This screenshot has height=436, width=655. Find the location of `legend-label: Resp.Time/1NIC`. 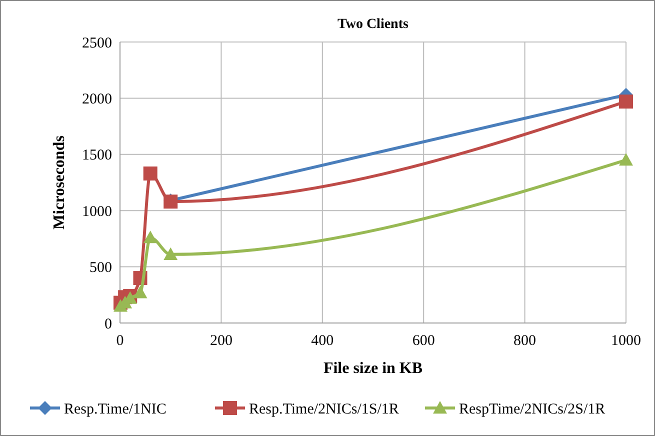

legend-label: Resp.Time/1NIC is located at coordinates (115, 409).